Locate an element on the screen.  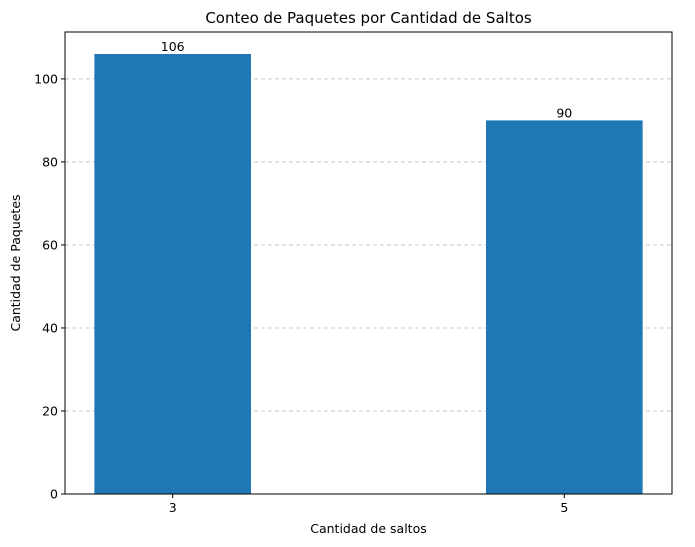
bar-value-label: 90 is located at coordinates (564, 112).